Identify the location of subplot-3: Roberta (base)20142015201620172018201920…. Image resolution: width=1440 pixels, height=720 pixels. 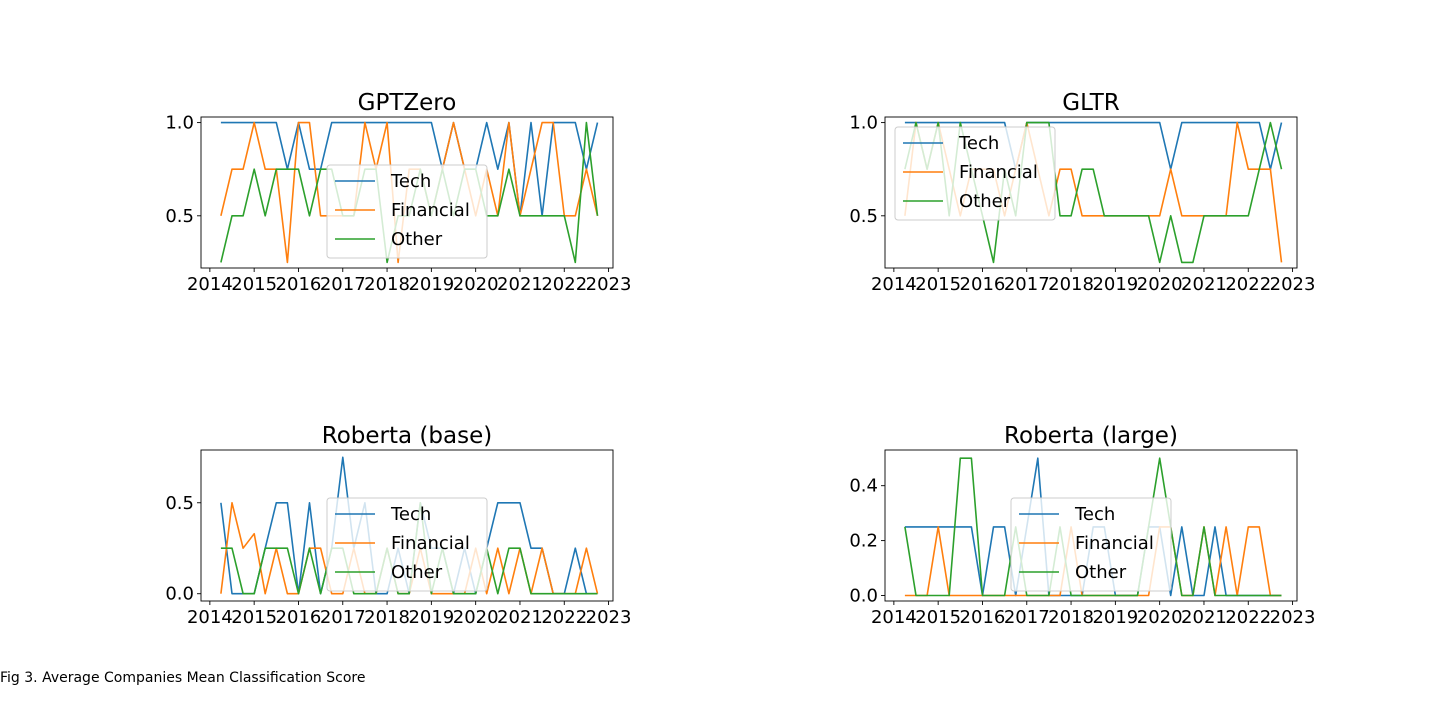
(398, 525).